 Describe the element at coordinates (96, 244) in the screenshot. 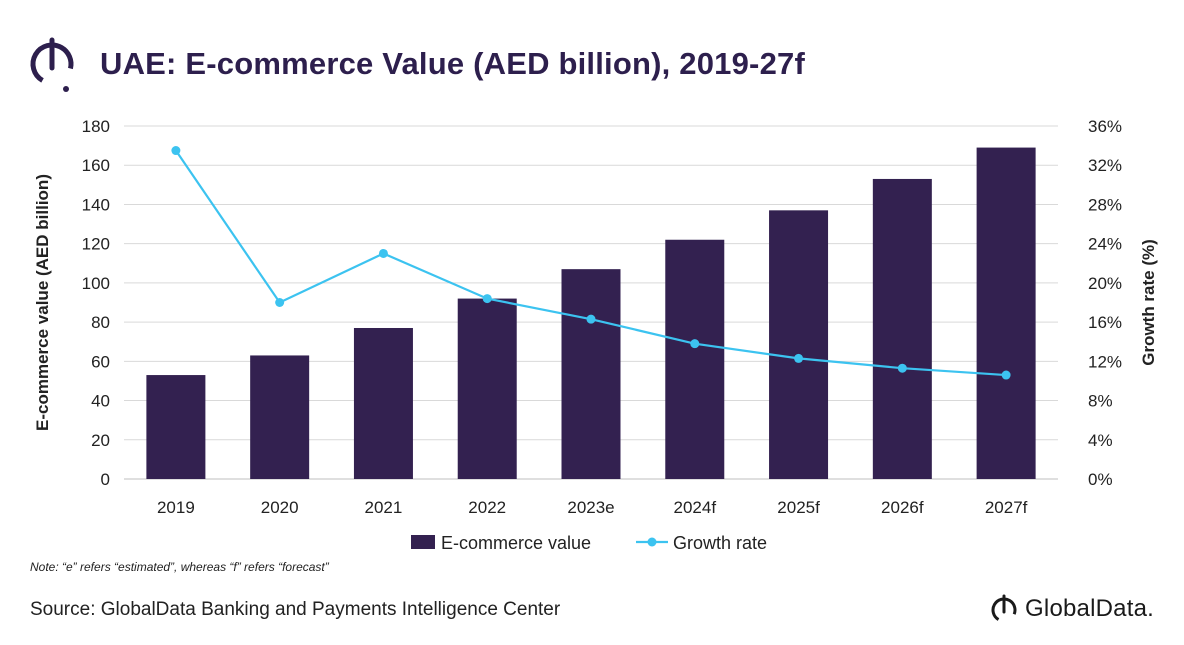

I see `y-tick-label: 120` at that location.